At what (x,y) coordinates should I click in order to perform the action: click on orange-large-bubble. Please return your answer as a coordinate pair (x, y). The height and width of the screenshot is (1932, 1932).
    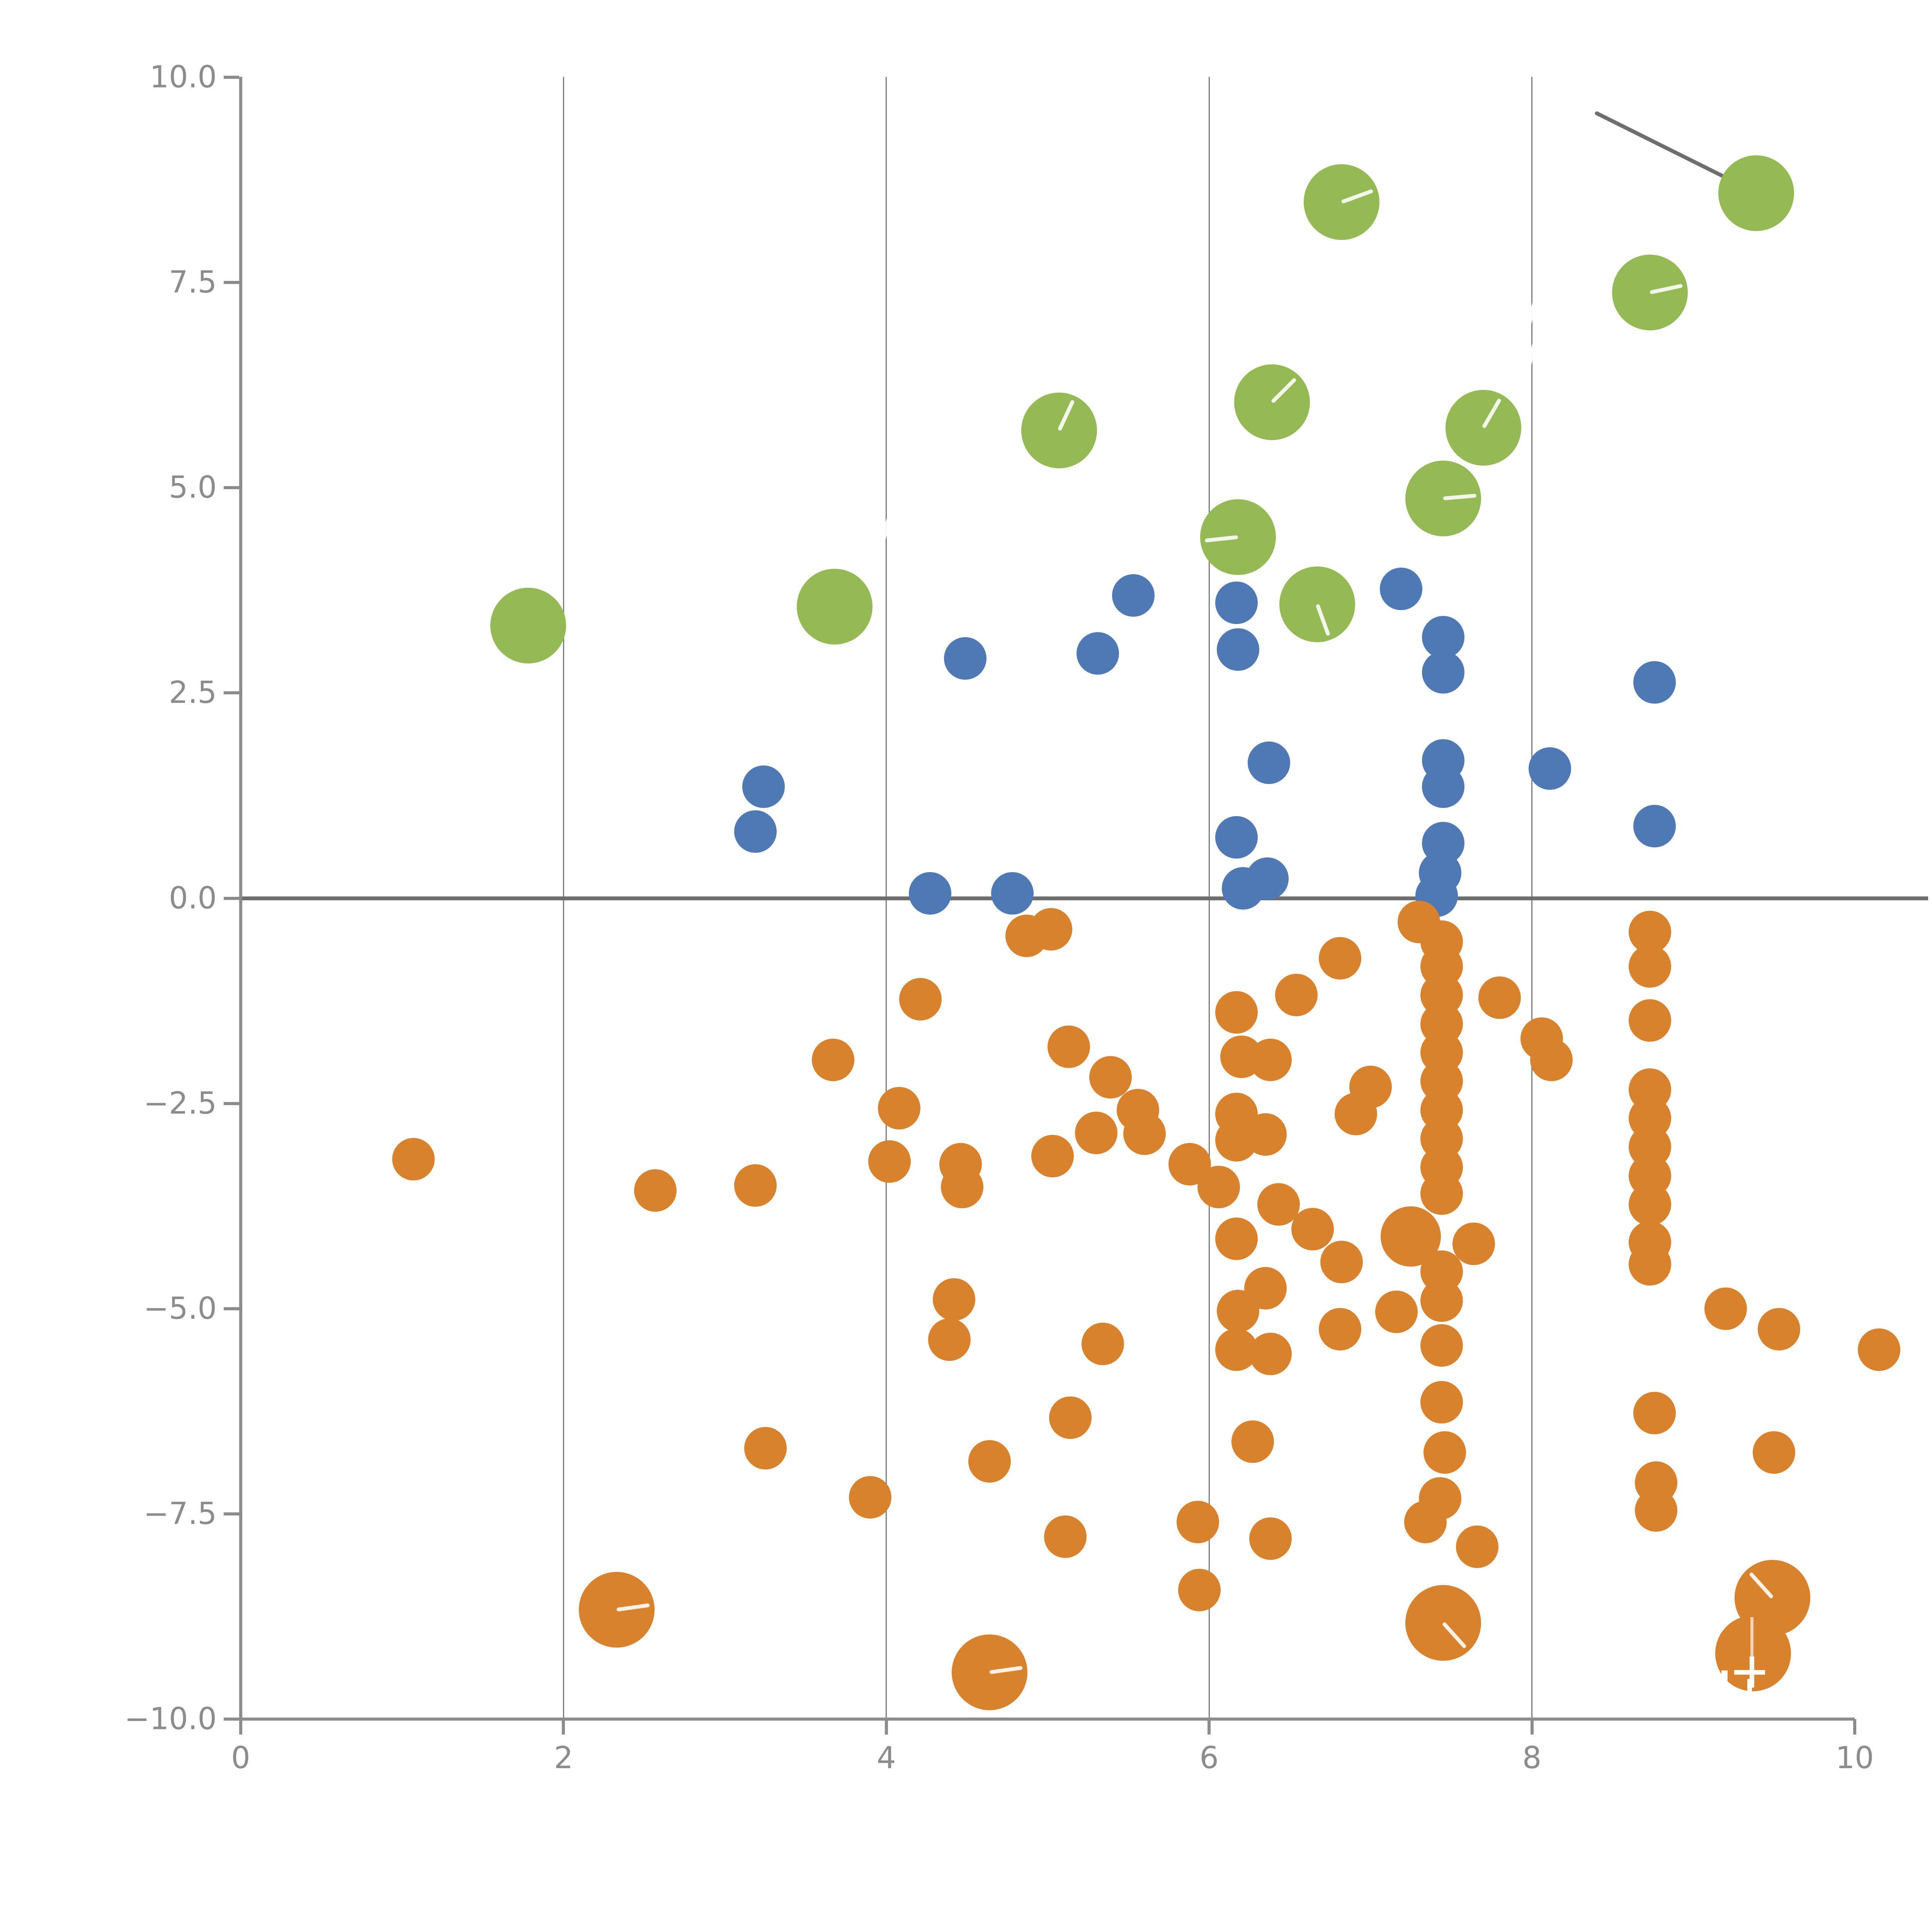
    Looking at the image, I should click on (1411, 1236).